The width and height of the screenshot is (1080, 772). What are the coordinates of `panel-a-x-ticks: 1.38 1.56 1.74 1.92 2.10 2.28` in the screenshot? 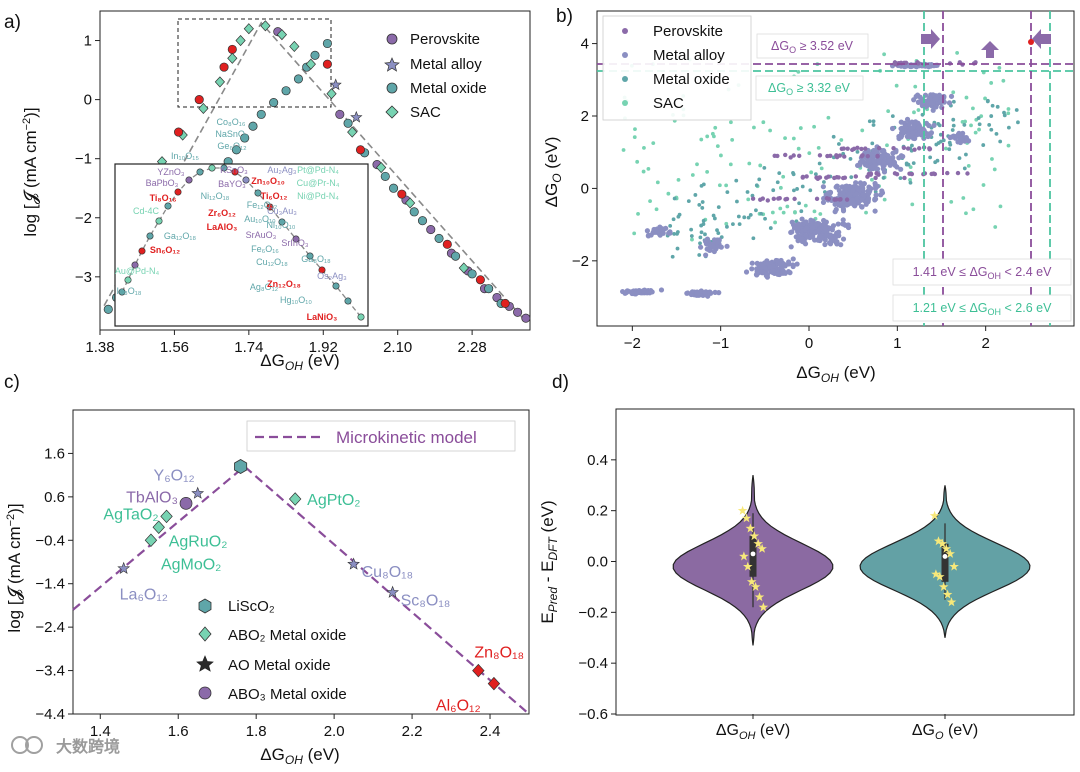 It's located at (286, 343).